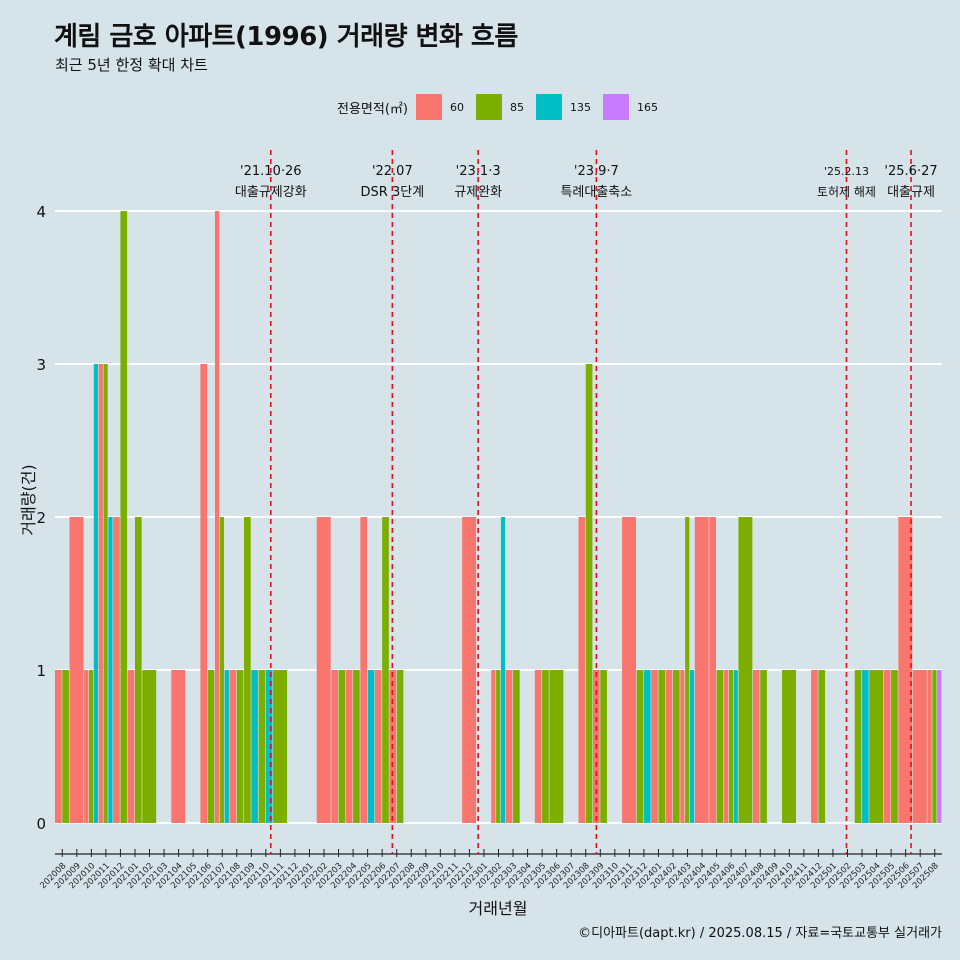 The image size is (960, 960). Describe the element at coordinates (911, 192) in the screenshot. I see `event-label-5: 대출규제` at that location.